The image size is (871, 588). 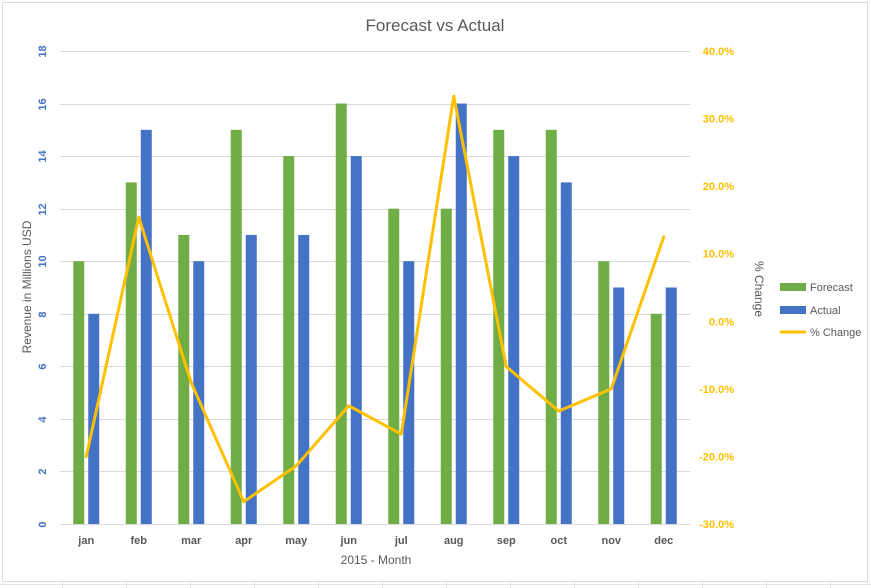 I want to click on left-tick-label: 10, so click(x=43, y=261).